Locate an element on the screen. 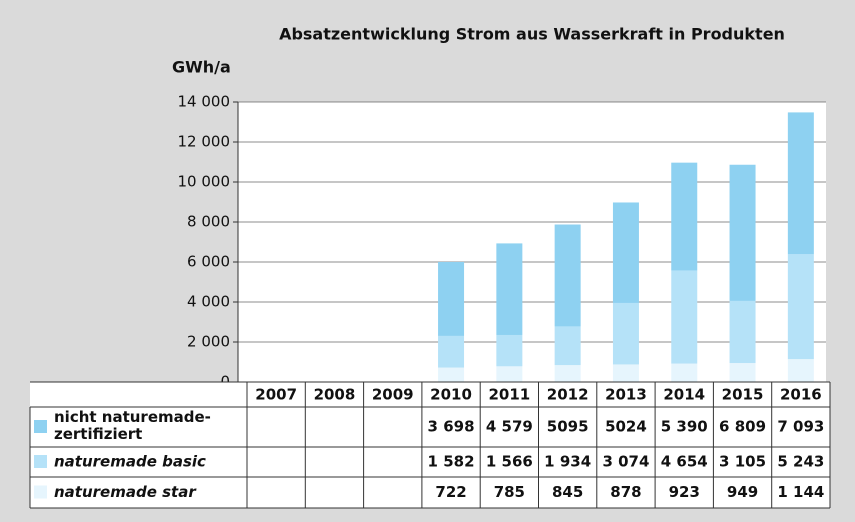  y-tick-label: 10 000 is located at coordinates (204, 182).